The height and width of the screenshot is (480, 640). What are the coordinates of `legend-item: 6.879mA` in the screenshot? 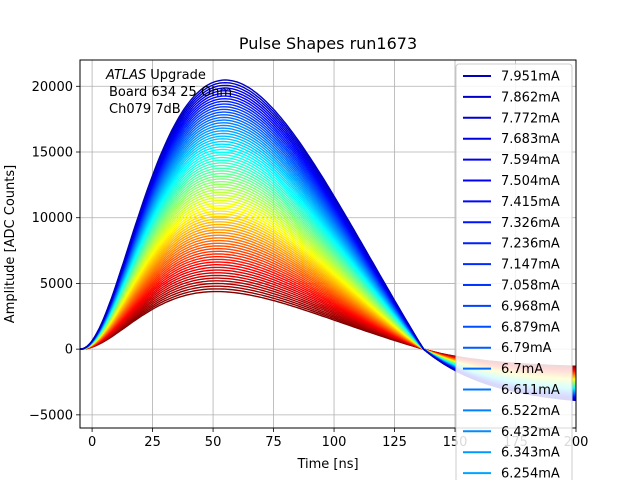 It's located at (511, 327).